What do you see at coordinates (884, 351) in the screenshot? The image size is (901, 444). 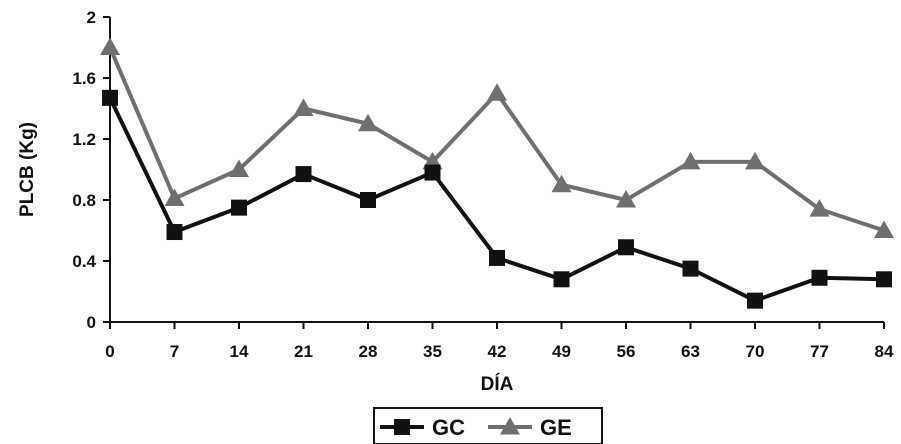 I see `x-tick-label: 84` at bounding box center [884, 351].